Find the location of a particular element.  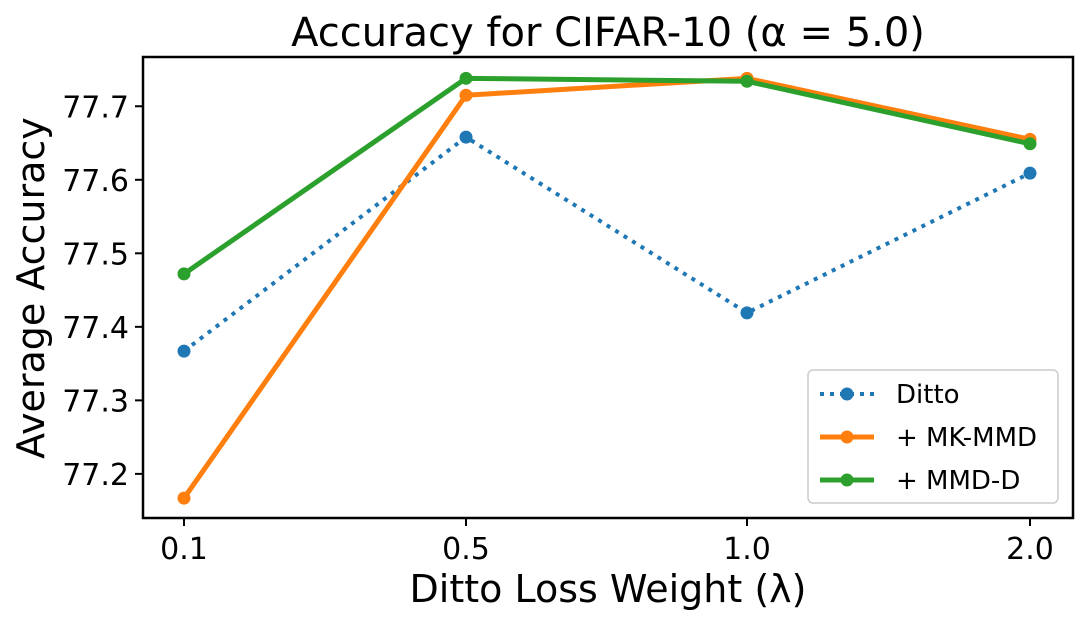

y-tick-label: 77.3 is located at coordinates (95, 401).